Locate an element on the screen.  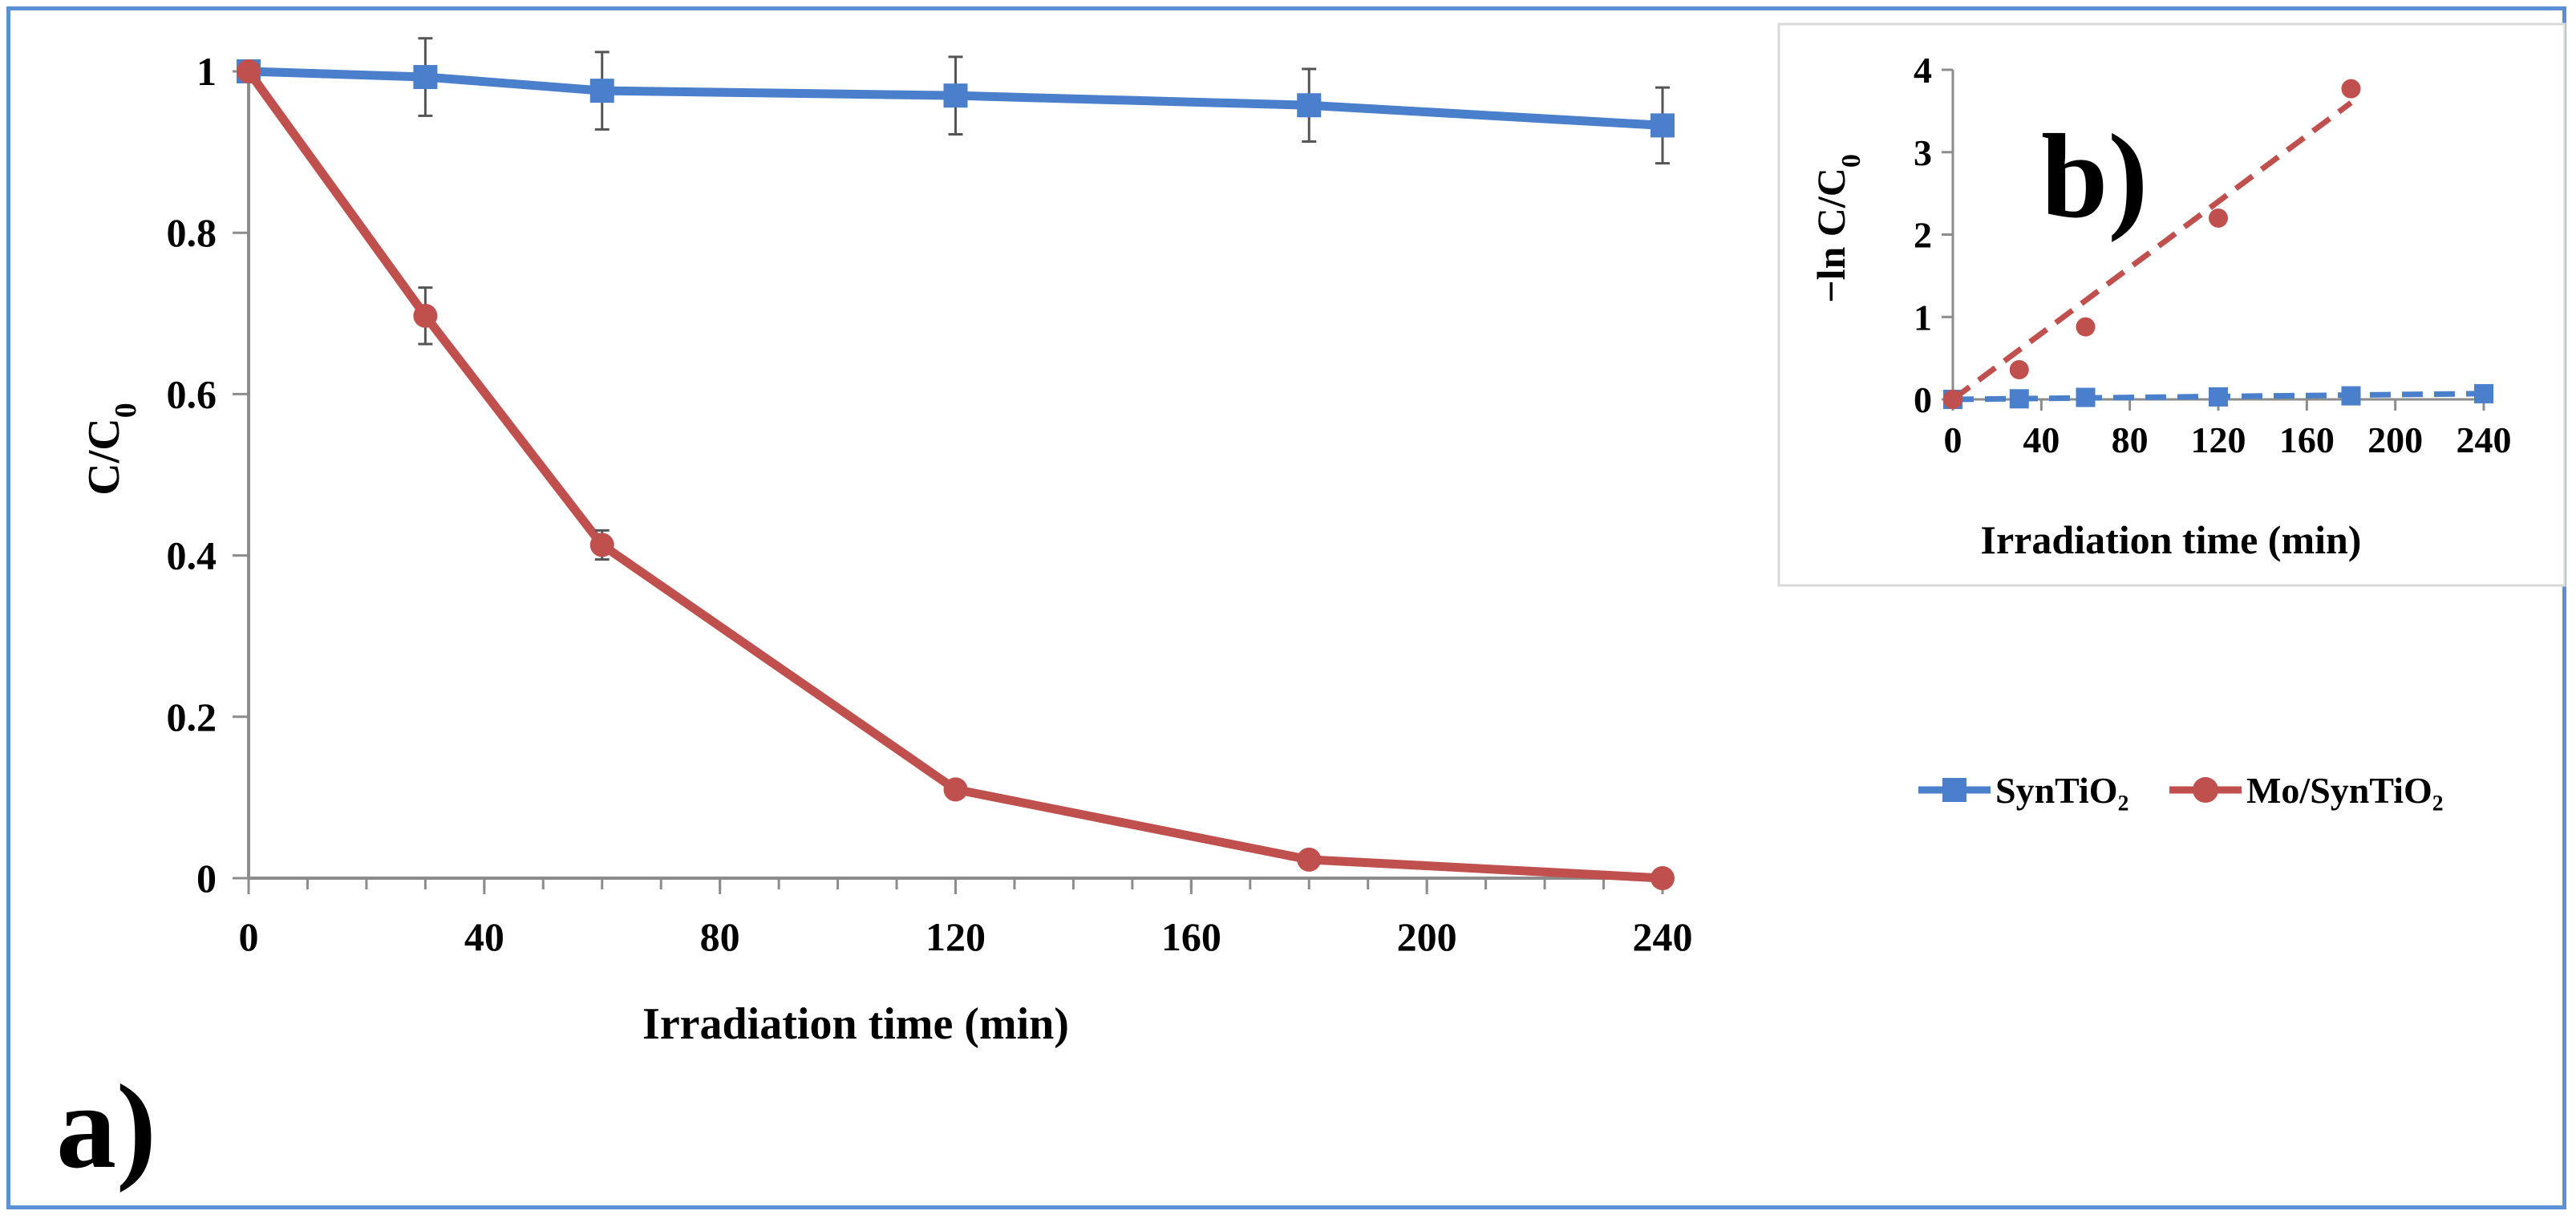
main-x-tick-label: 160 is located at coordinates (1191, 936).